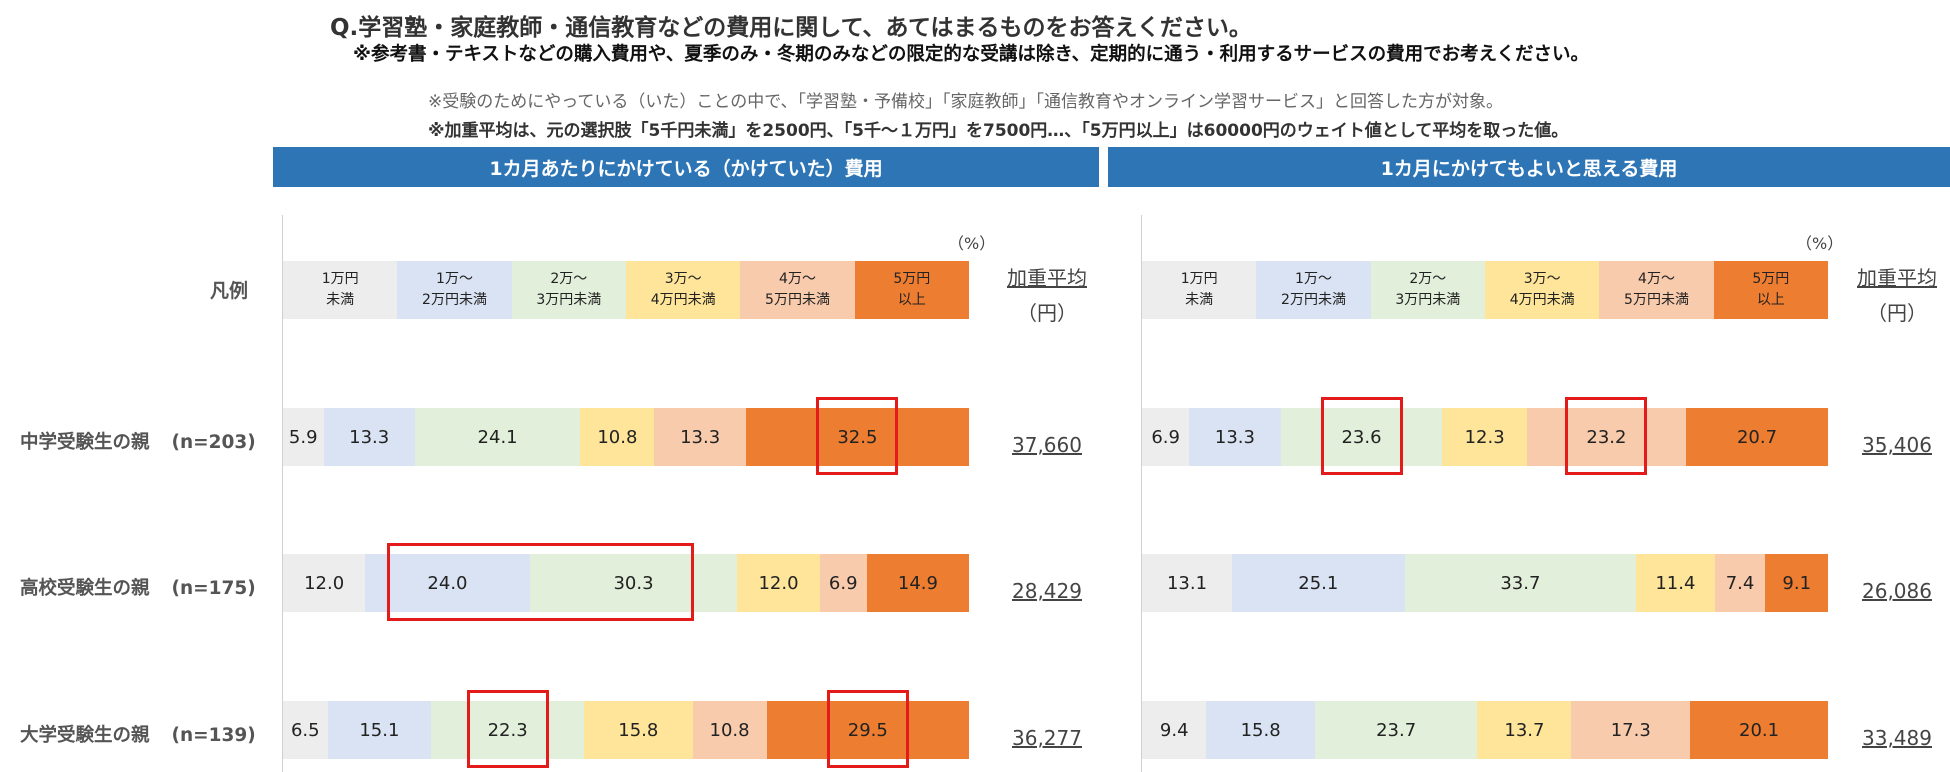 Image resolution: width=1950 pixels, height=772 pixels. What do you see at coordinates (1047, 738) in the screenshot?
I see `weighted-average-value: 36,277` at bounding box center [1047, 738].